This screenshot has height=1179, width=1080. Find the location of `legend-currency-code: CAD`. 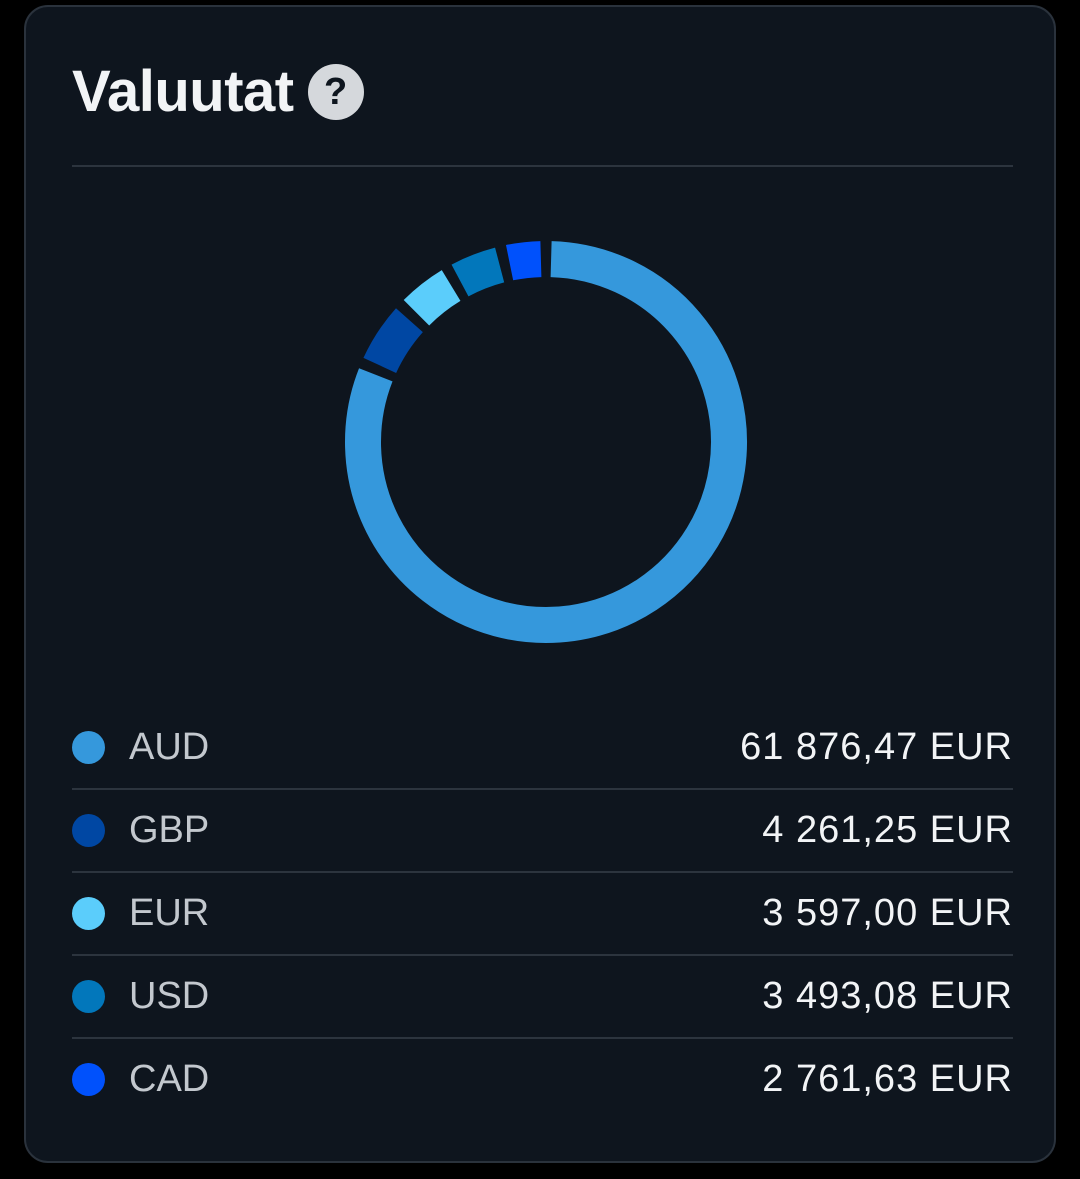

legend-currency-code: CAD is located at coordinates (169, 1079).